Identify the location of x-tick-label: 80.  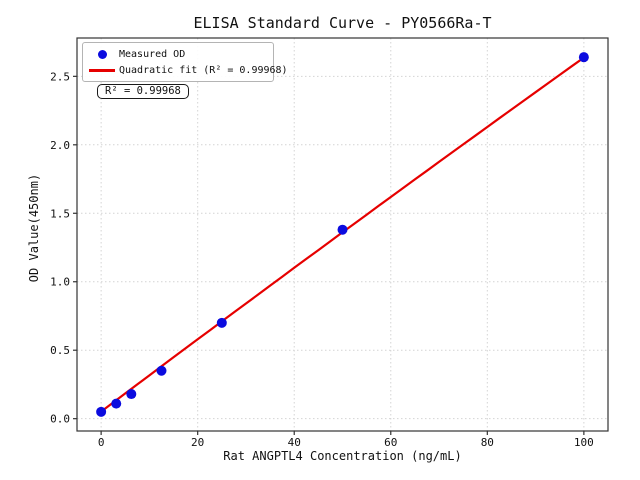
(487, 442).